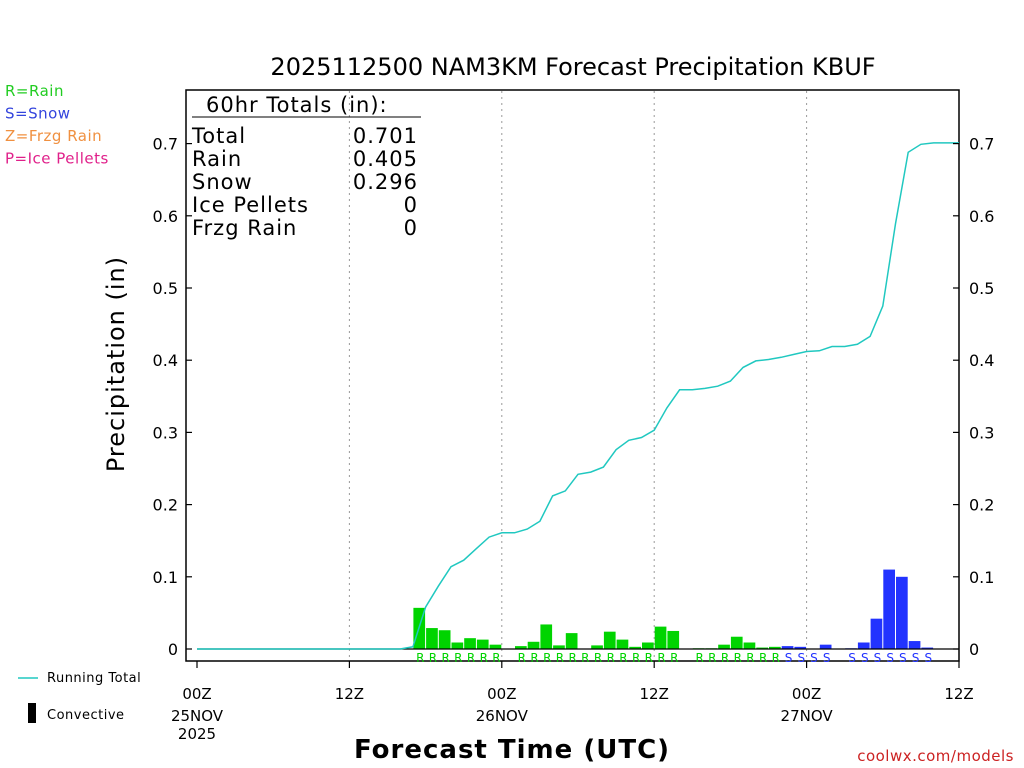 The width and height of the screenshot is (1024, 768). I want to click on y-tick-label-right: 0, so click(974, 649).